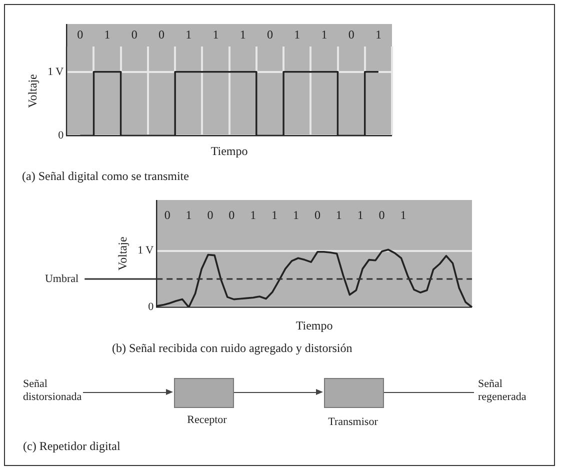 The image size is (561, 470). Describe the element at coordinates (503, 391) in the screenshot. I see `text: Señal regenerada` at that location.